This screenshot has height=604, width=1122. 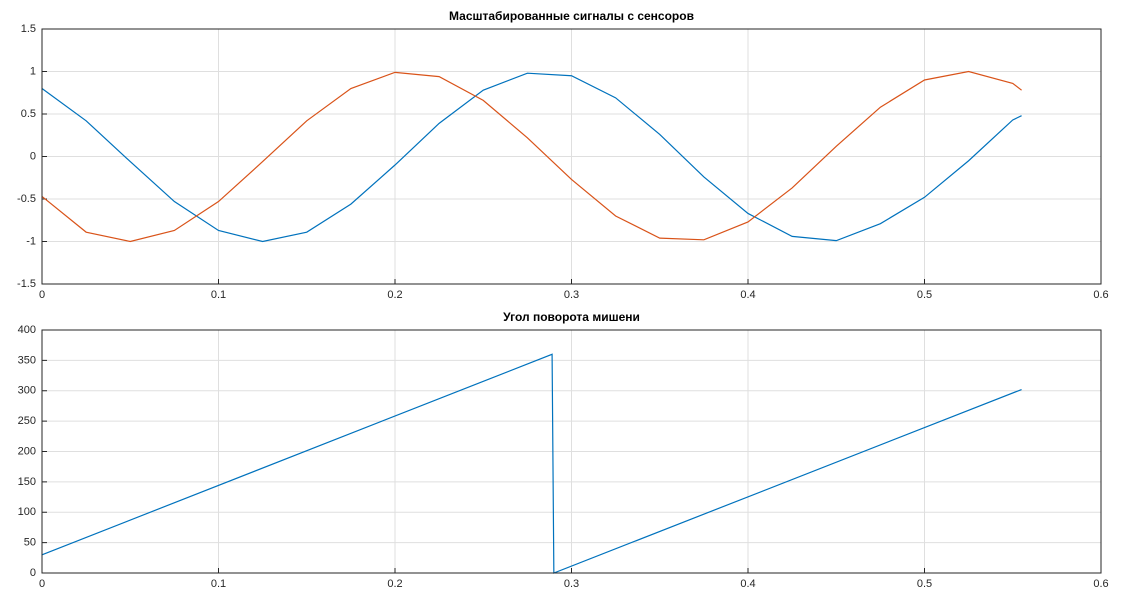 What do you see at coordinates (27, 512) in the screenshot?
I see `y-tick-label: 100` at bounding box center [27, 512].